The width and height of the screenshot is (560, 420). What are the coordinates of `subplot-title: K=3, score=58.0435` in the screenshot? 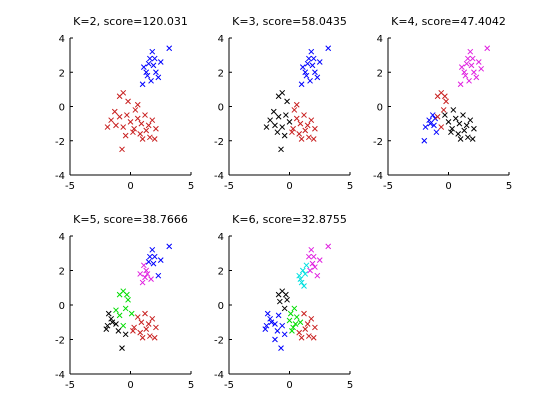 It's located at (289, 21).